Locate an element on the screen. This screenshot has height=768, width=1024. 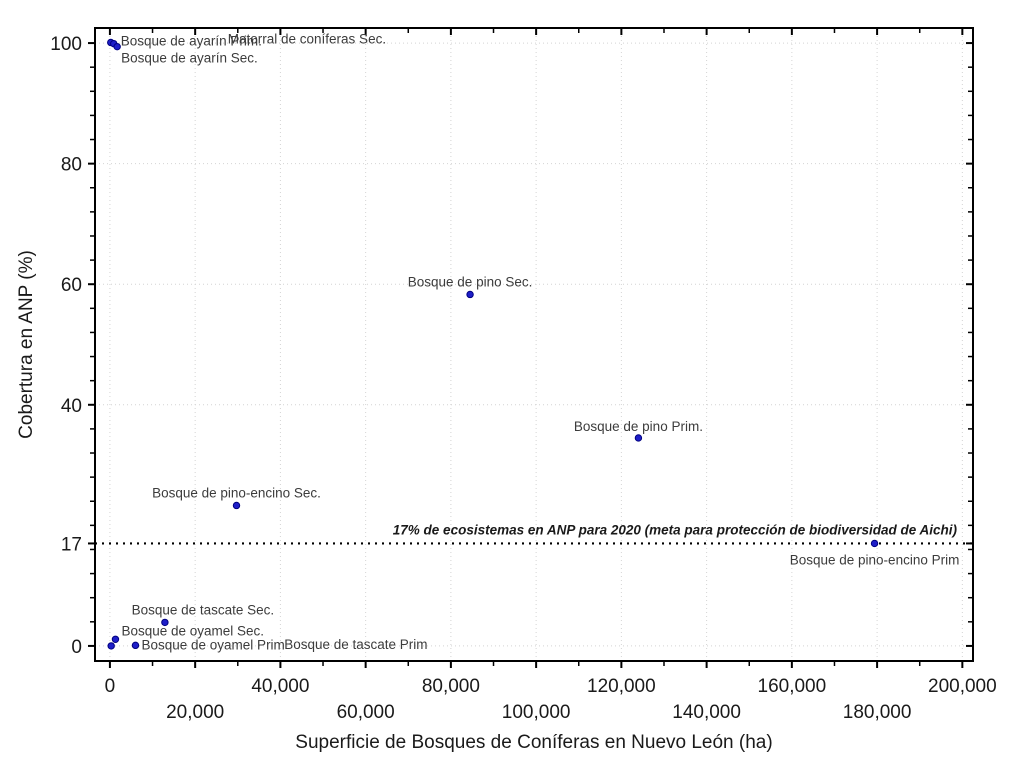
y-tick-label: 0 is located at coordinates (76, 647).